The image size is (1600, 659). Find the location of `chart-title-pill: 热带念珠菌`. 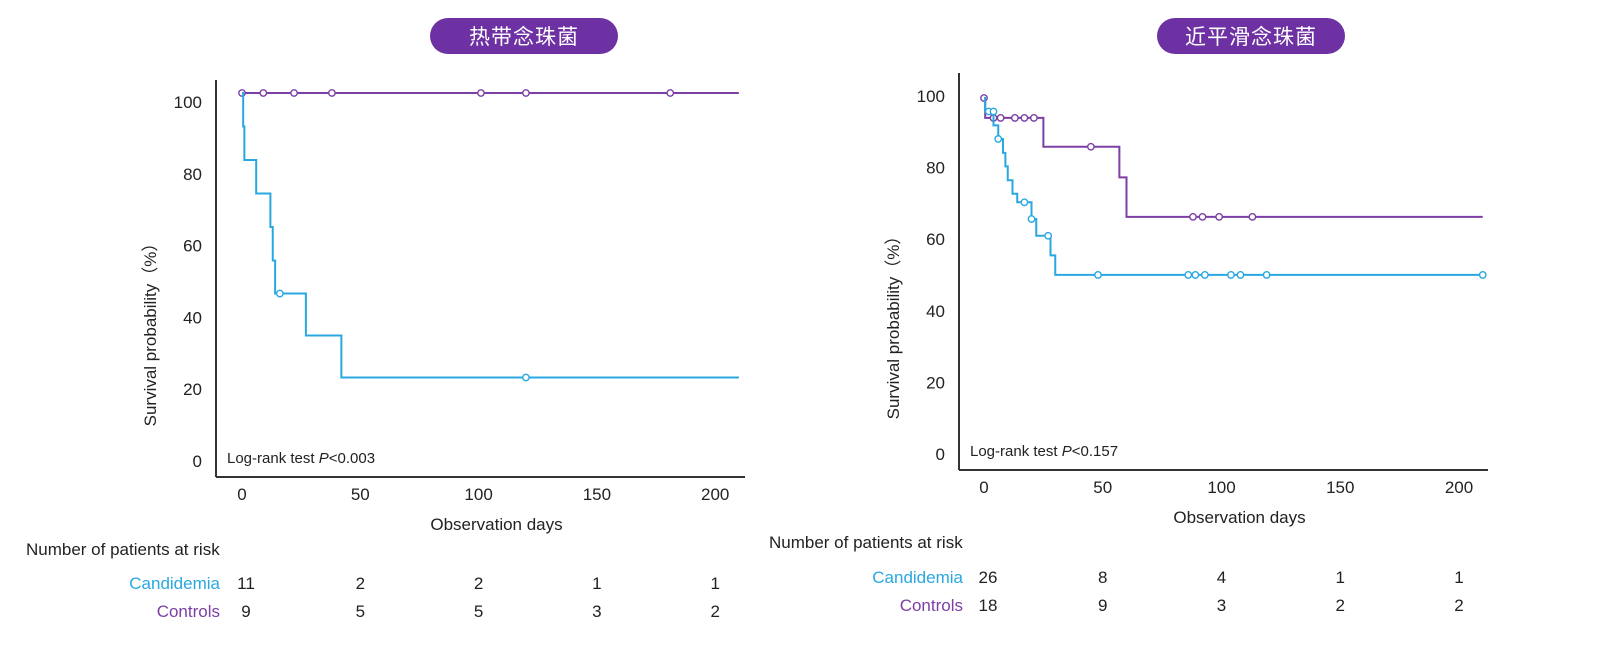

chart-title-pill: 热带念珠菌 is located at coordinates (524, 36).